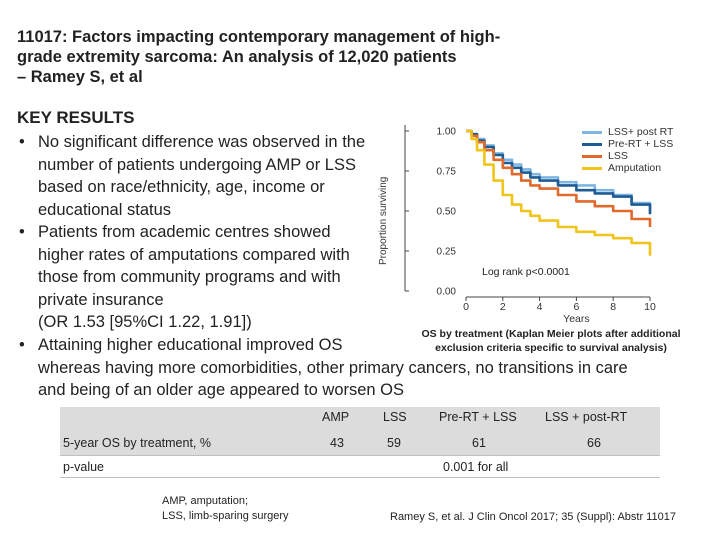  Describe the element at coordinates (576, 307) in the screenshot. I see `x-tick-label: 6` at that location.